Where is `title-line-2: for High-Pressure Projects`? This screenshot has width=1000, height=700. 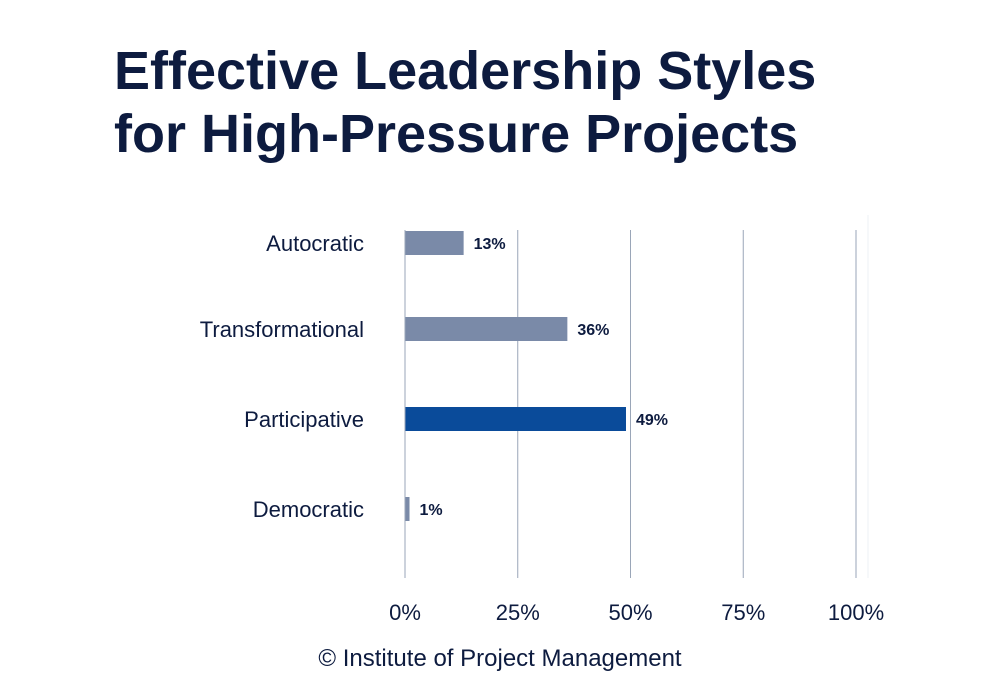
title-line-2: for High-Pressure Projects is located at coordinates (456, 134).